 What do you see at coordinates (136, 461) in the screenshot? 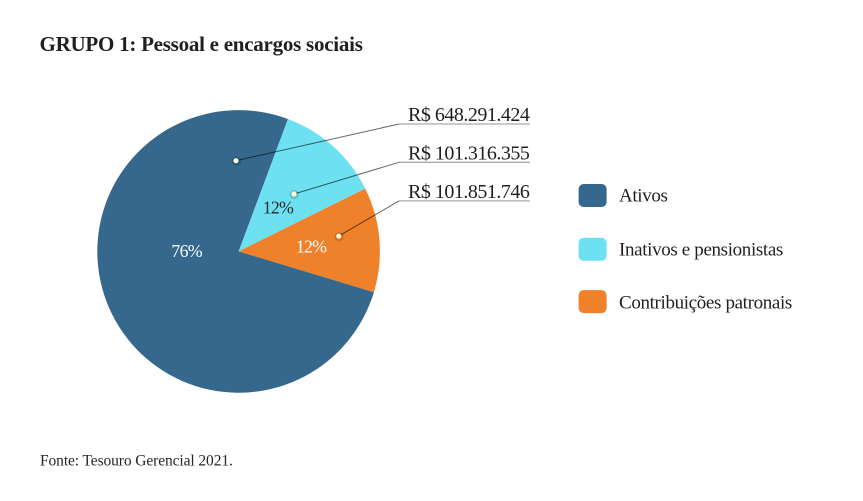
I see `svg-text: Fonte: Tesouro Gerencial 2021.` at bounding box center [136, 461].